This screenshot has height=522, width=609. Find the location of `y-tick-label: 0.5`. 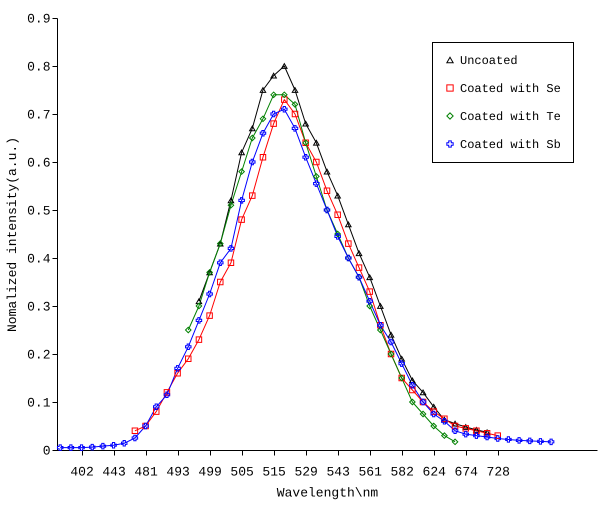

y-tick-label: 0.5 is located at coordinates (38, 211).